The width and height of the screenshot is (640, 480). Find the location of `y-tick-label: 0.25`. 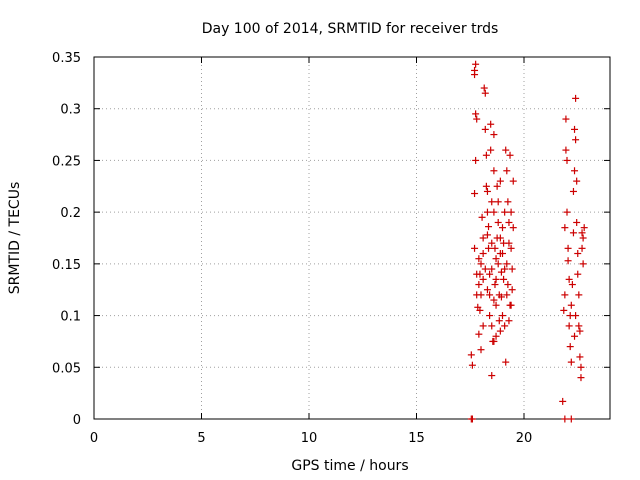

y-tick-label: 0.25 is located at coordinates (66, 161).